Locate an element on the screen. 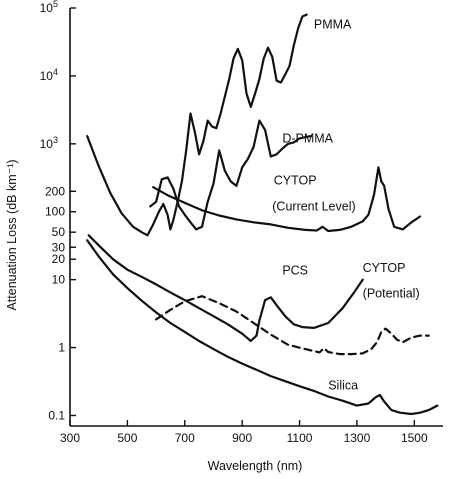 This screenshot has height=479, width=450. y-tick-label: 30 is located at coordinates (59, 247).